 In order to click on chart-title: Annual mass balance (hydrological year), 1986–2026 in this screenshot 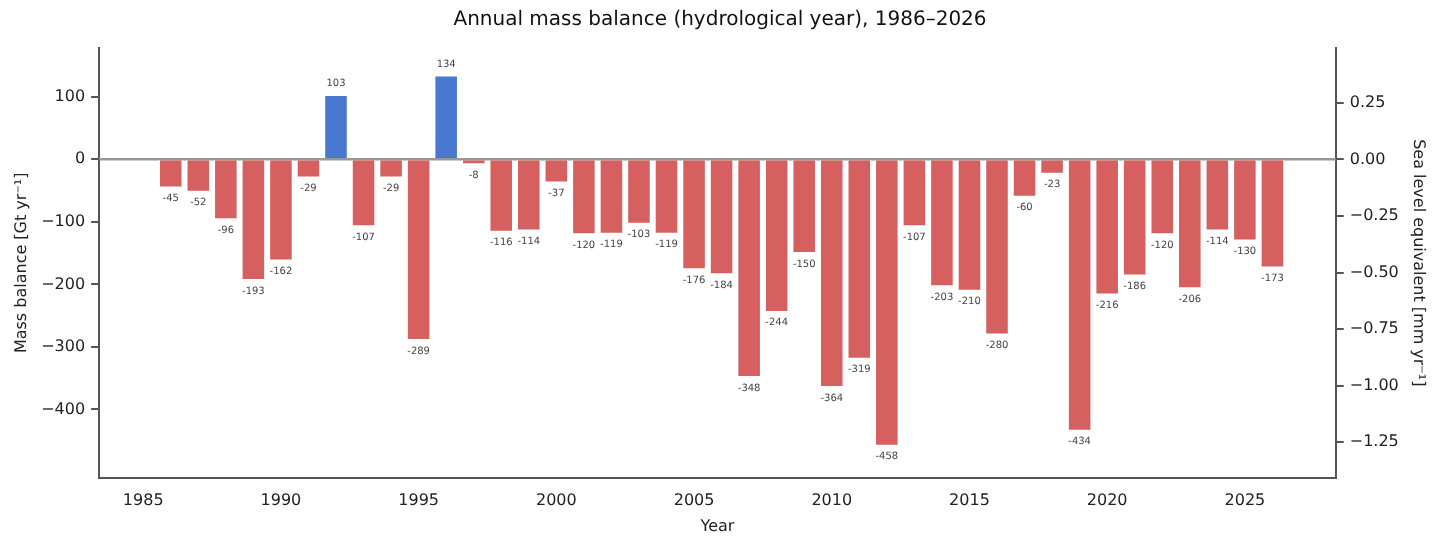, I will do `click(720, 20)`.